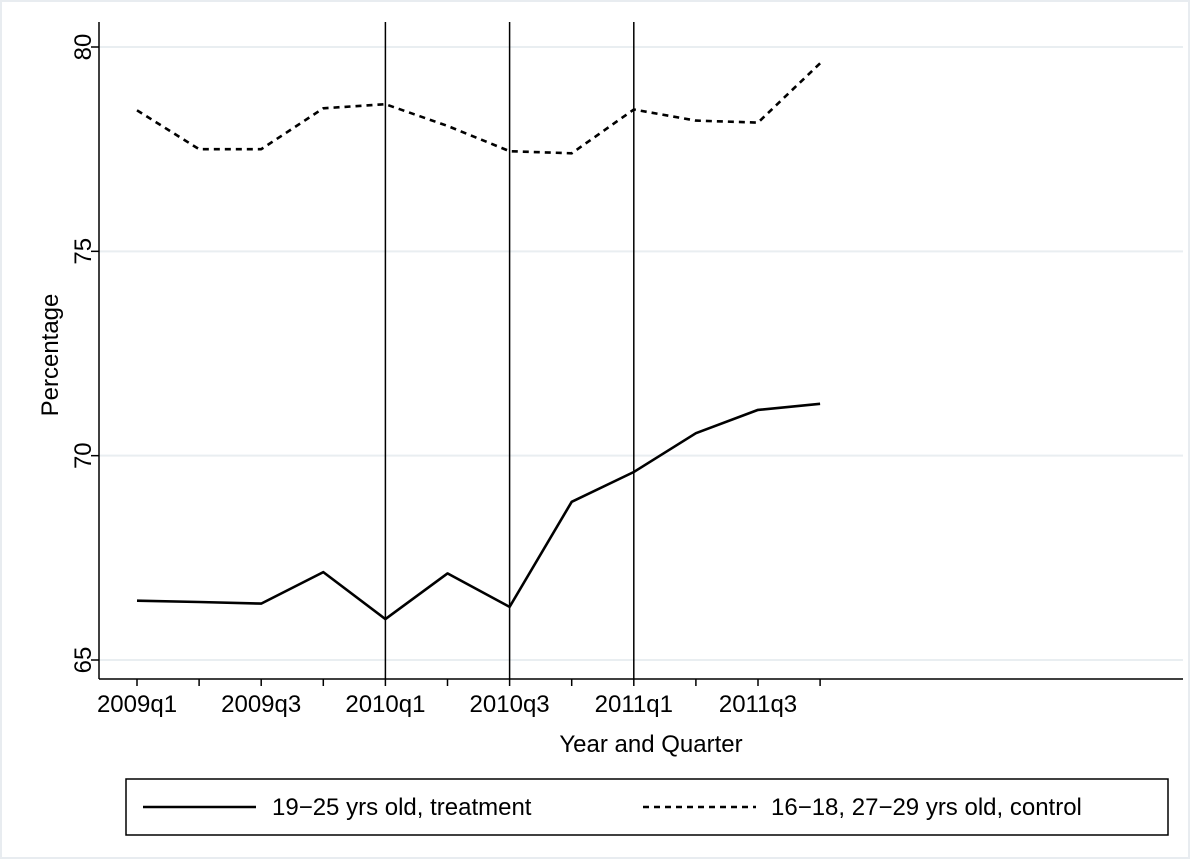  What do you see at coordinates (83, 455) in the screenshot?
I see `y-tick-label-1: 70` at bounding box center [83, 455].